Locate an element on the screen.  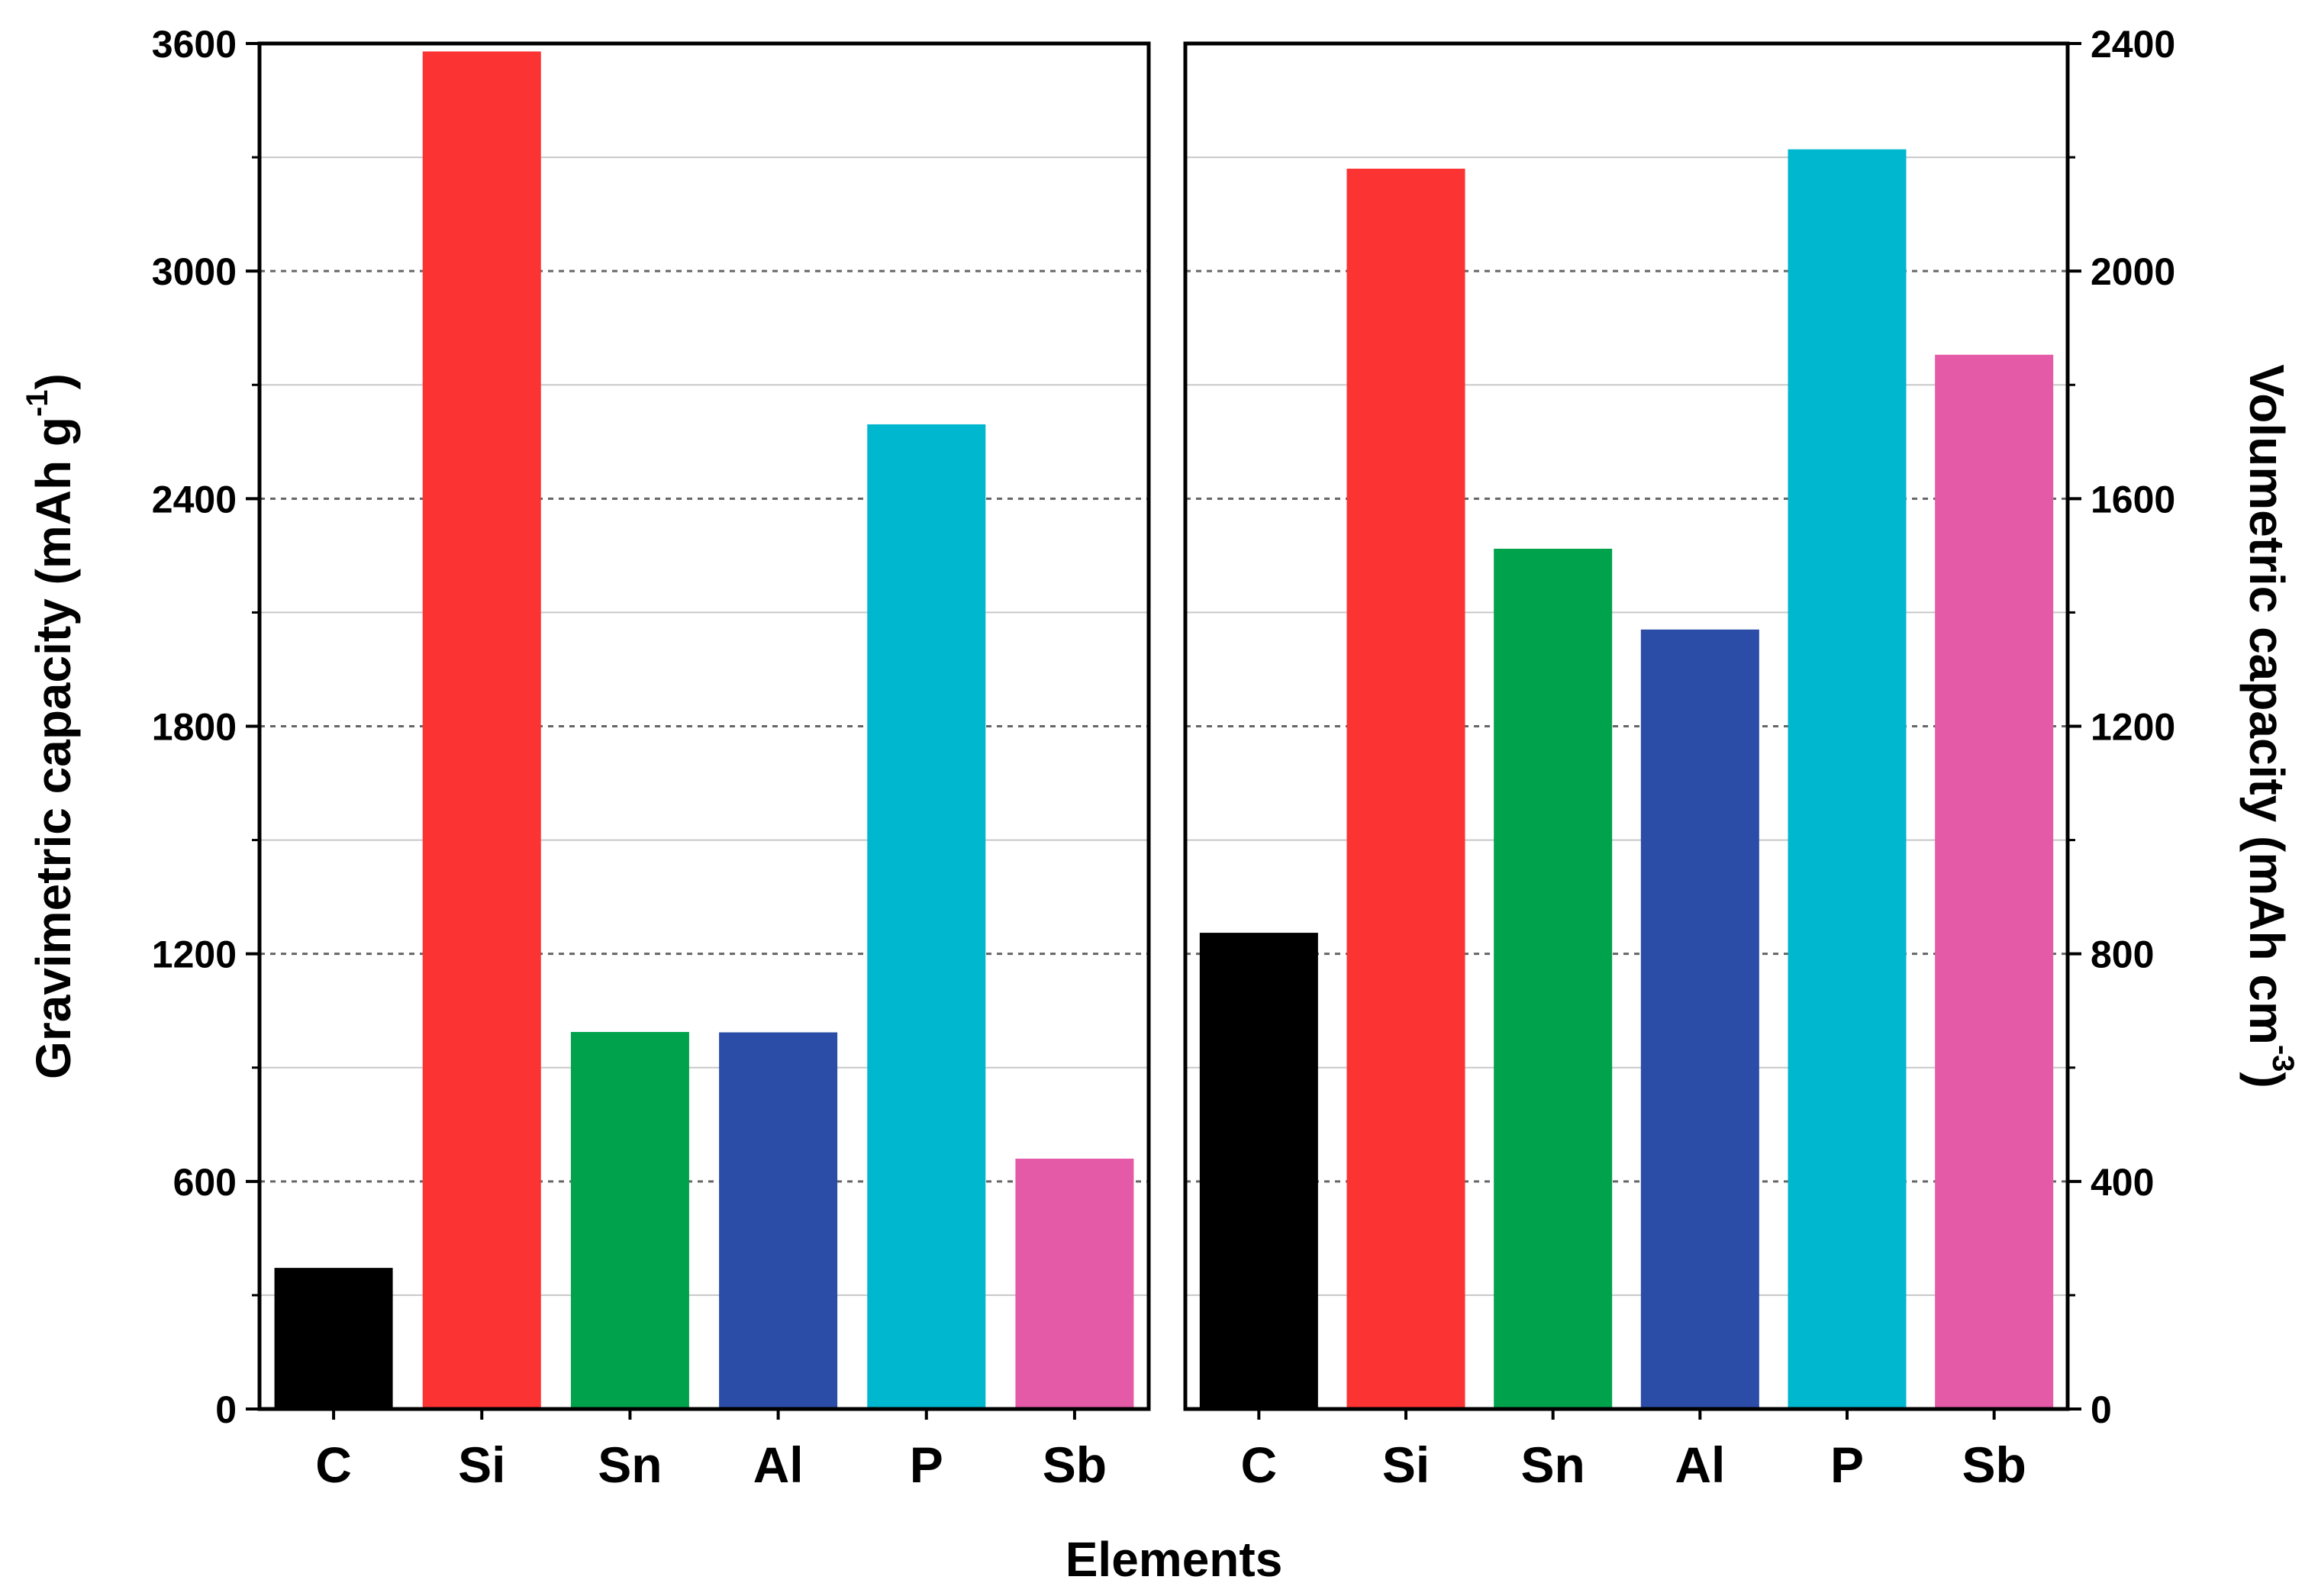
x-axis-title: Elements is located at coordinates (1174, 1559).